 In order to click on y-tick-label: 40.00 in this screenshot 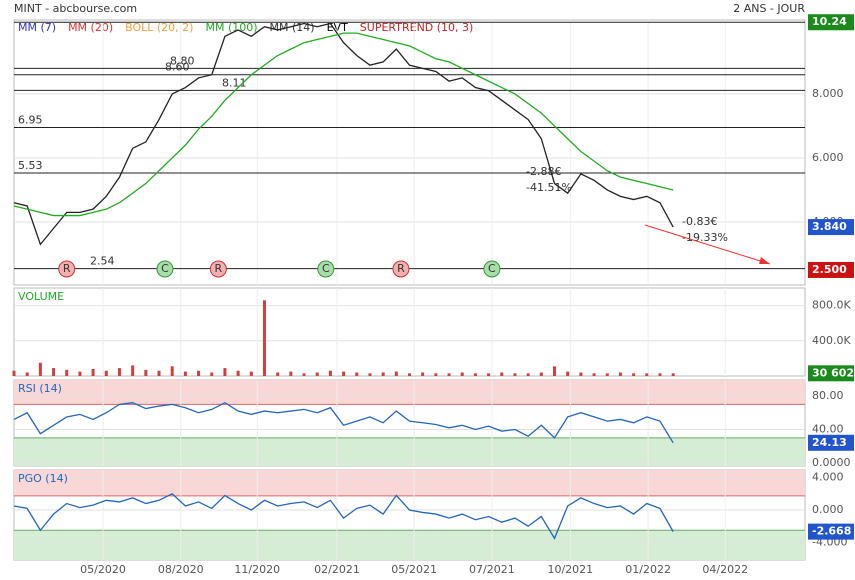, I will do `click(828, 428)`.